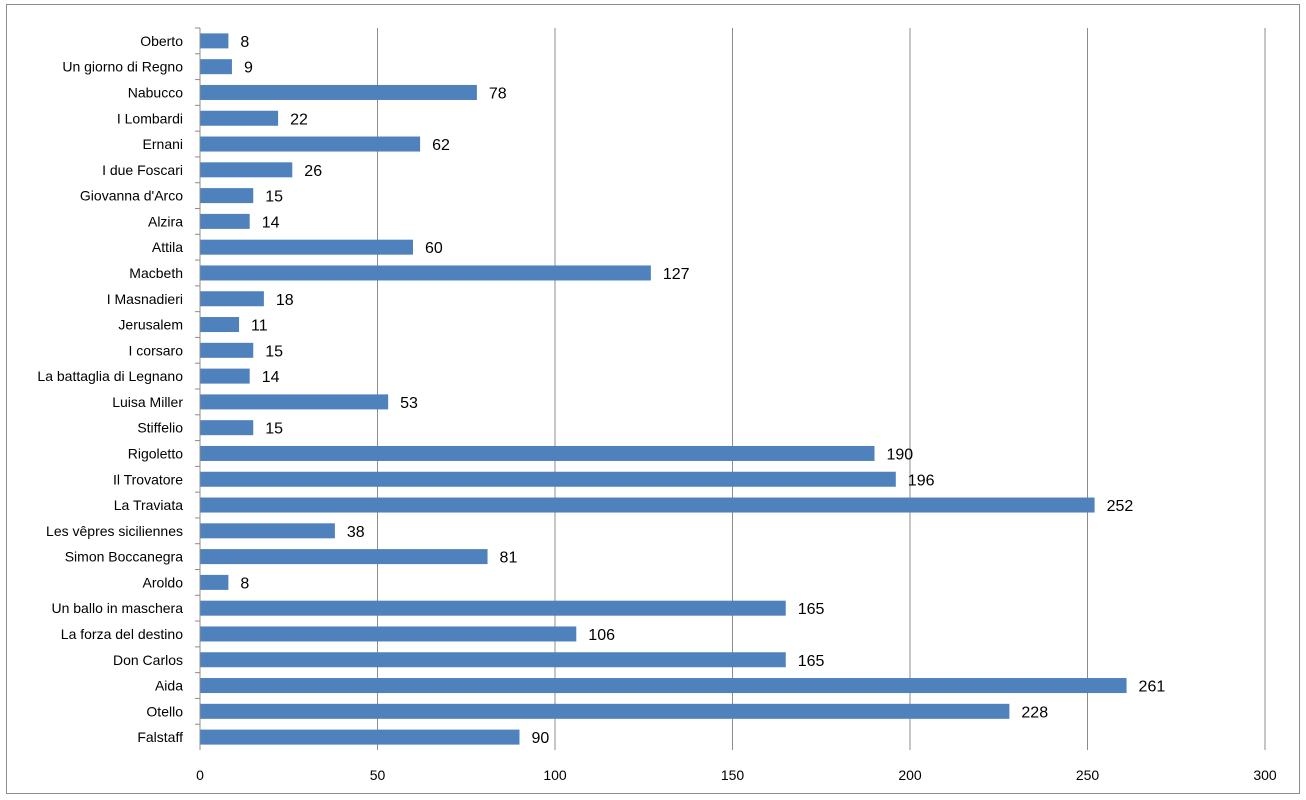 The height and width of the screenshot is (800, 1306). I want to click on data-label: 127, so click(676, 274).